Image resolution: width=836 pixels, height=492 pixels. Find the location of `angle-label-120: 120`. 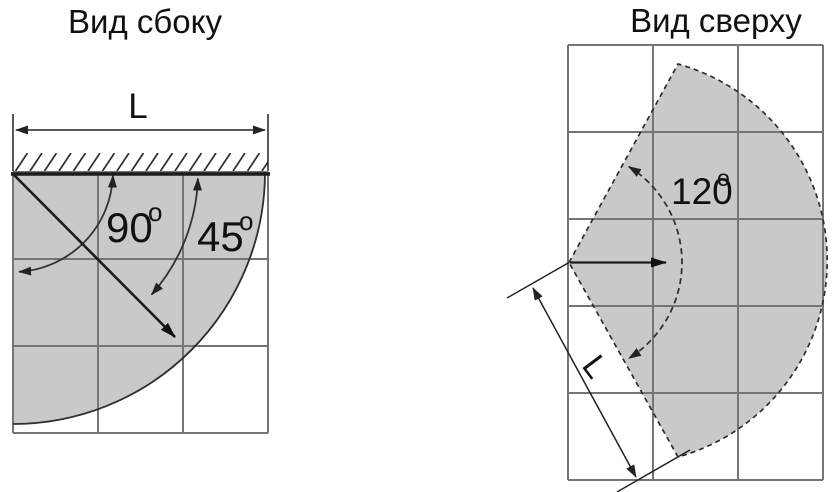

angle-label-120: 120 is located at coordinates (702, 191).